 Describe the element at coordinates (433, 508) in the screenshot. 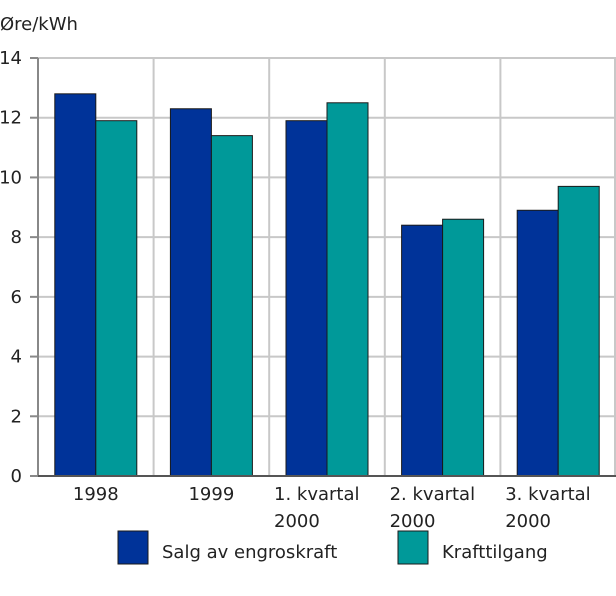

I see `x-category-label: 2. kvartal 2000` at that location.